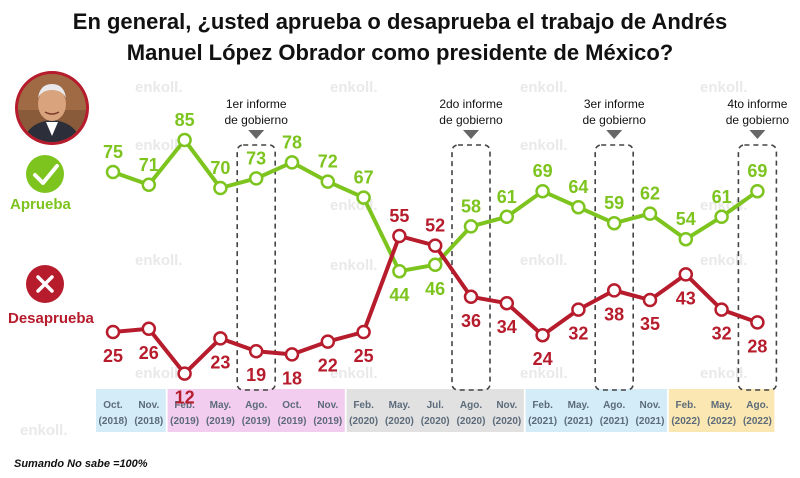 This screenshot has width=800, height=478. What do you see at coordinates (113, 152) in the screenshot?
I see `data-label-approve: 75` at bounding box center [113, 152].